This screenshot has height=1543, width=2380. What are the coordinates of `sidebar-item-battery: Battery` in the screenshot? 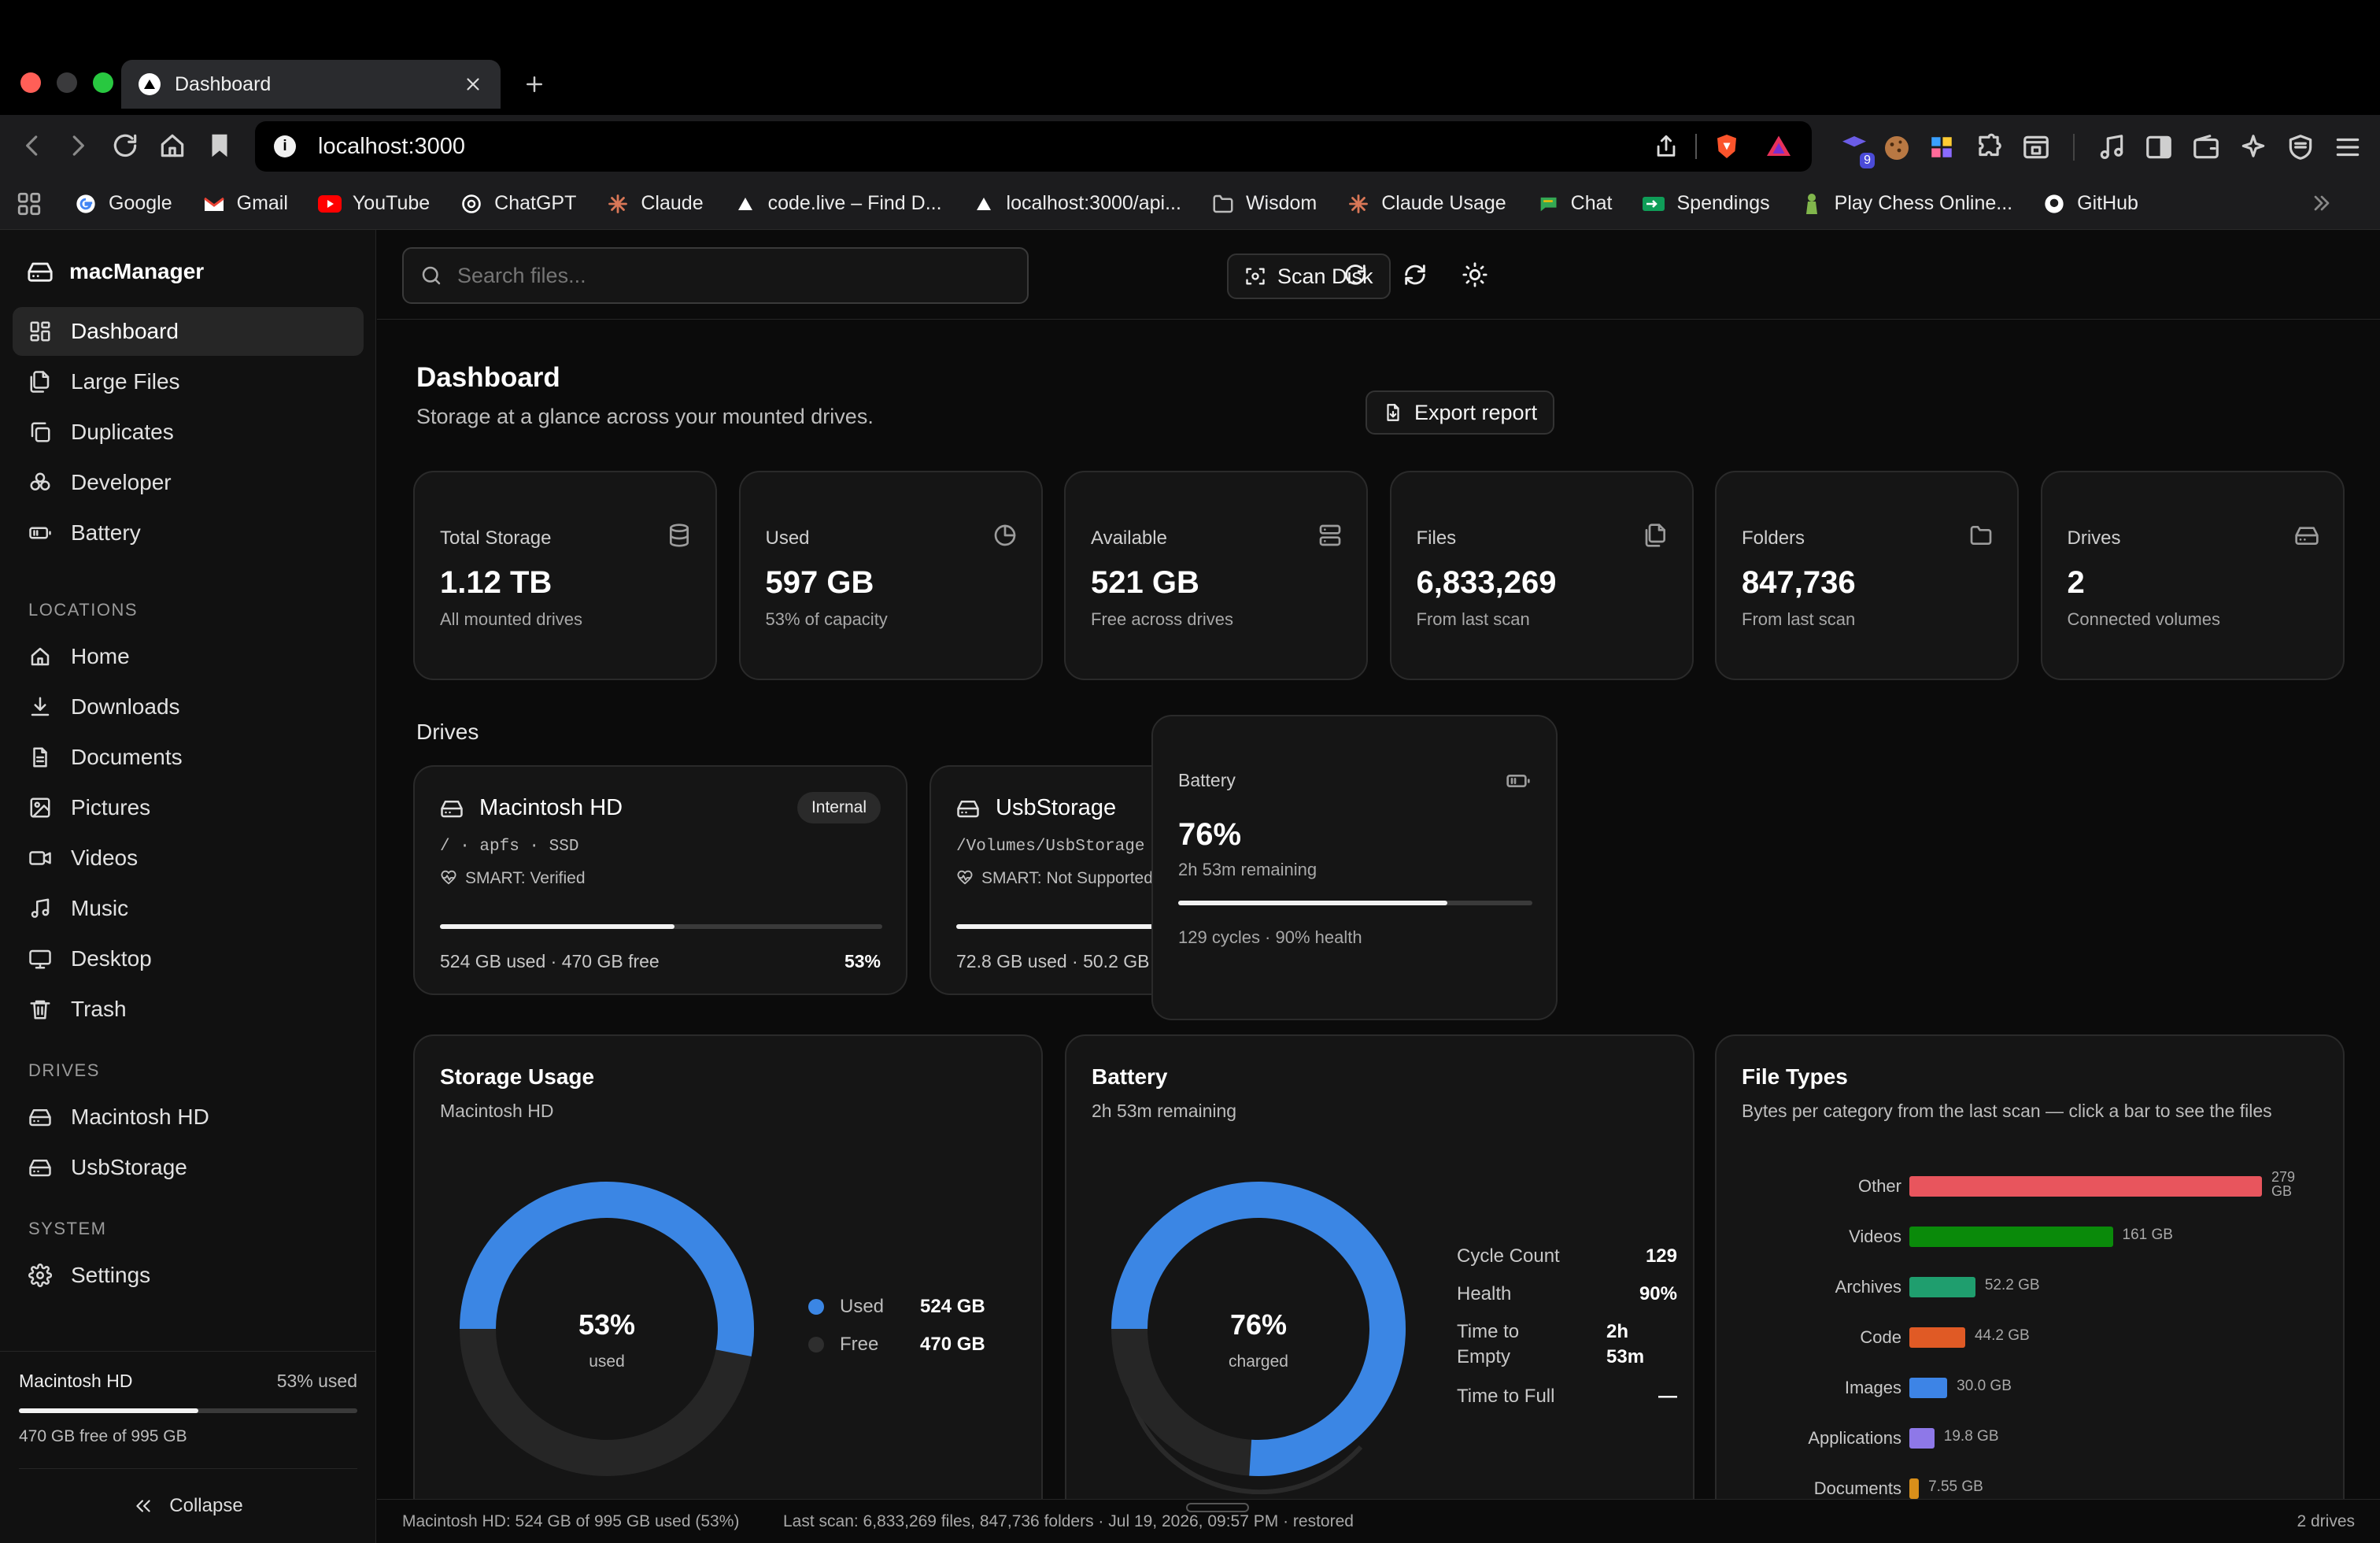 It's located at (188, 533).